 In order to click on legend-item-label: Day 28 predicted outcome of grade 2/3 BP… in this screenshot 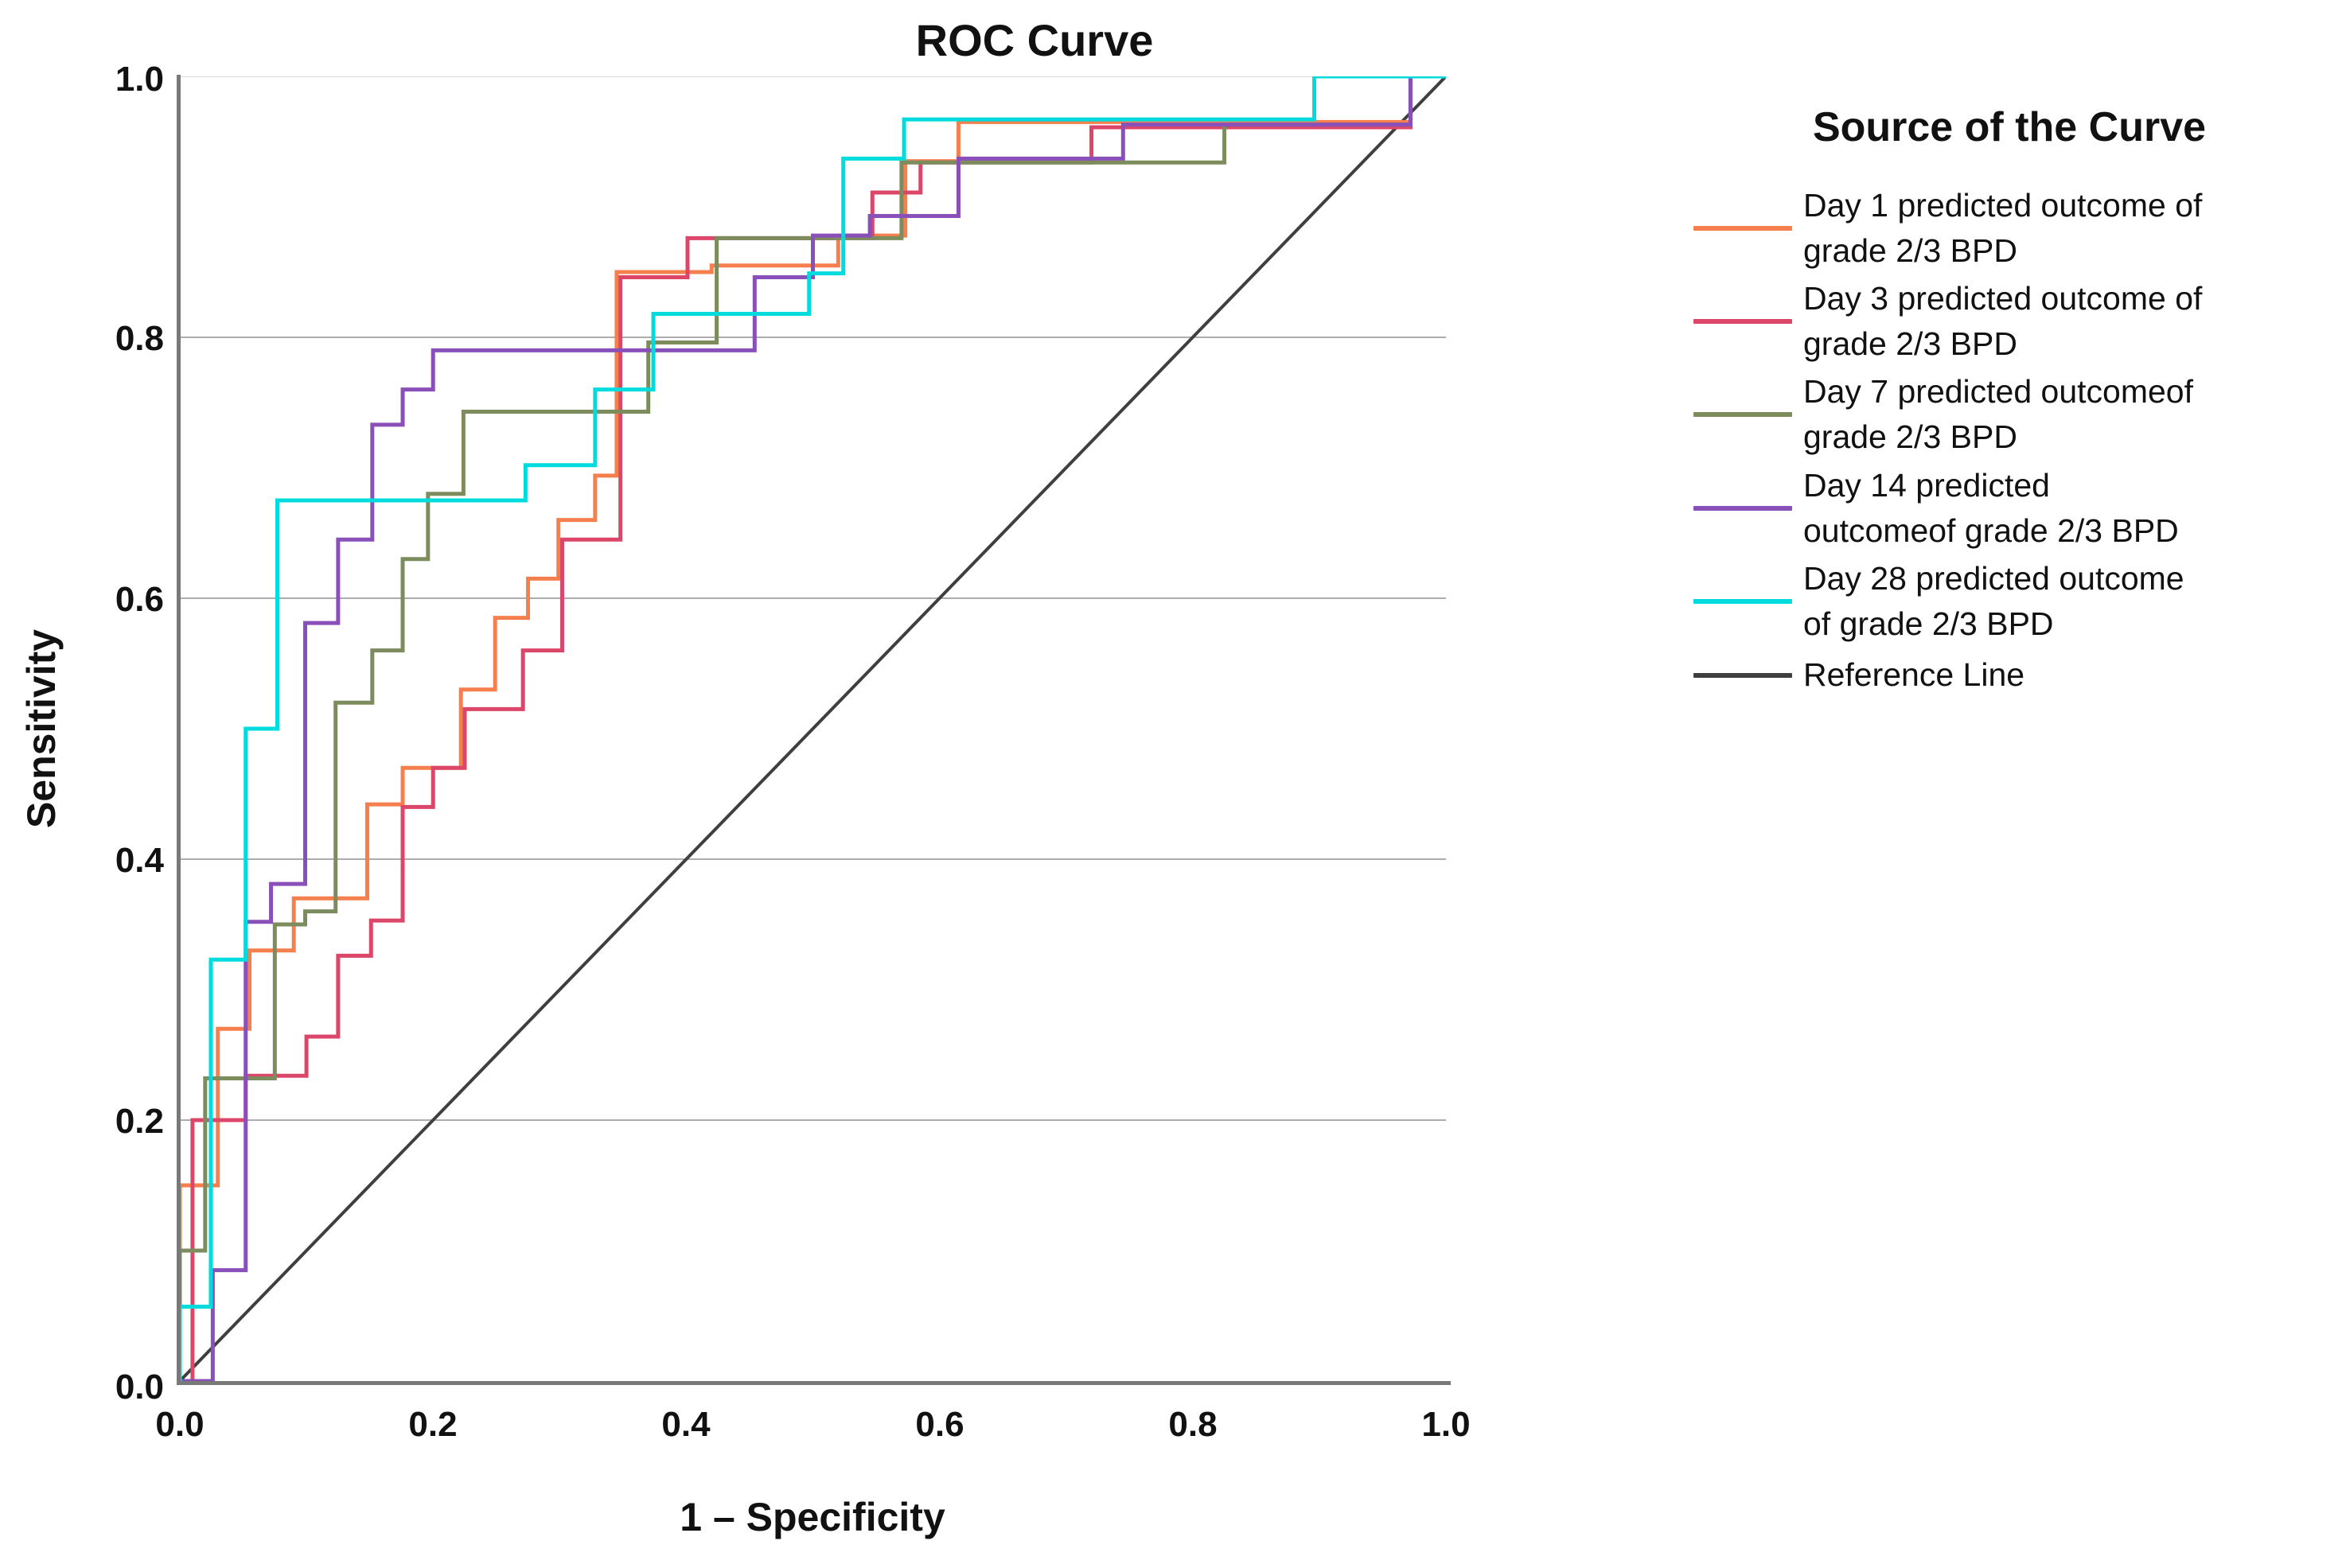, I will do `click(2062, 601)`.